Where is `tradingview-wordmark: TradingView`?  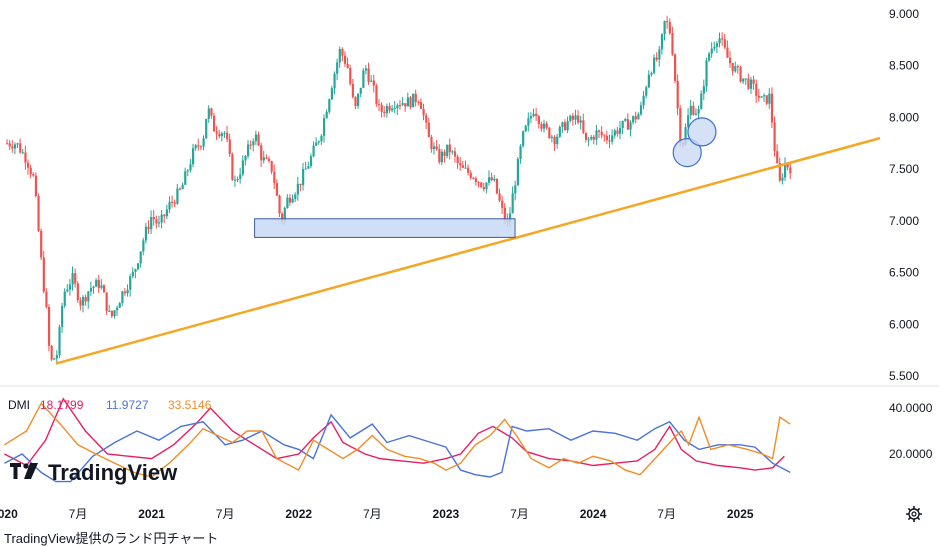
tradingview-wordmark: TradingView is located at coordinates (113, 472).